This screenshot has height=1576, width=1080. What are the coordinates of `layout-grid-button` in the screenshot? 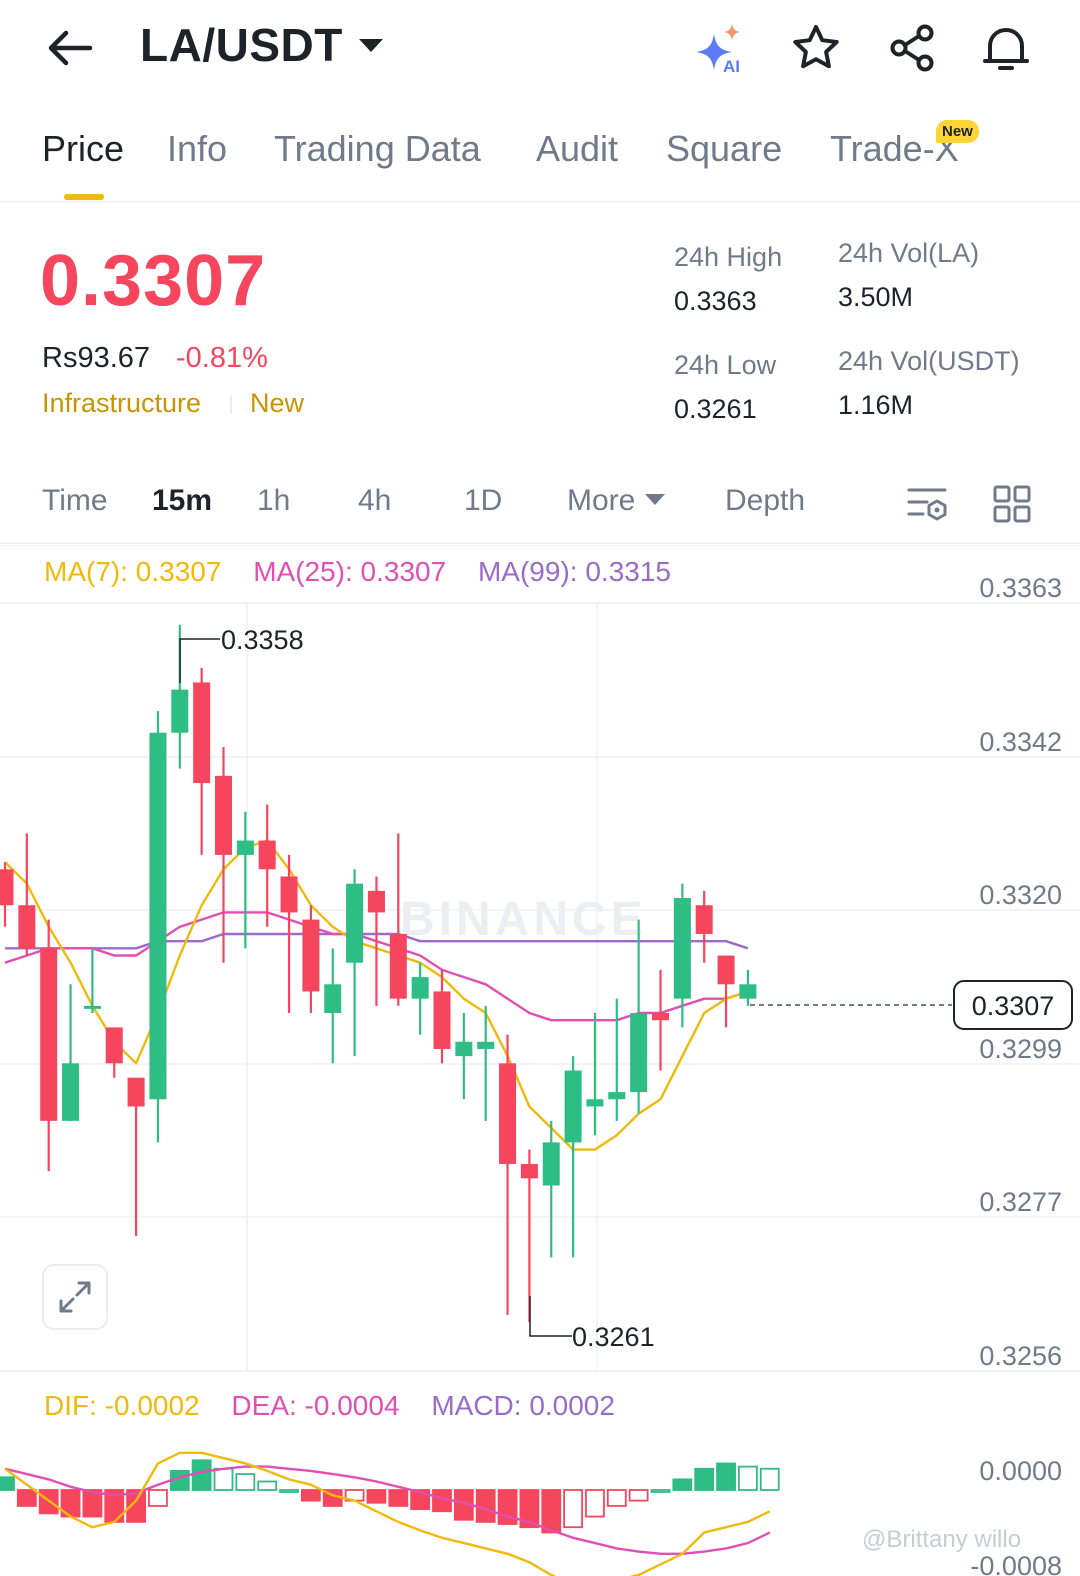 It's located at (1012, 504).